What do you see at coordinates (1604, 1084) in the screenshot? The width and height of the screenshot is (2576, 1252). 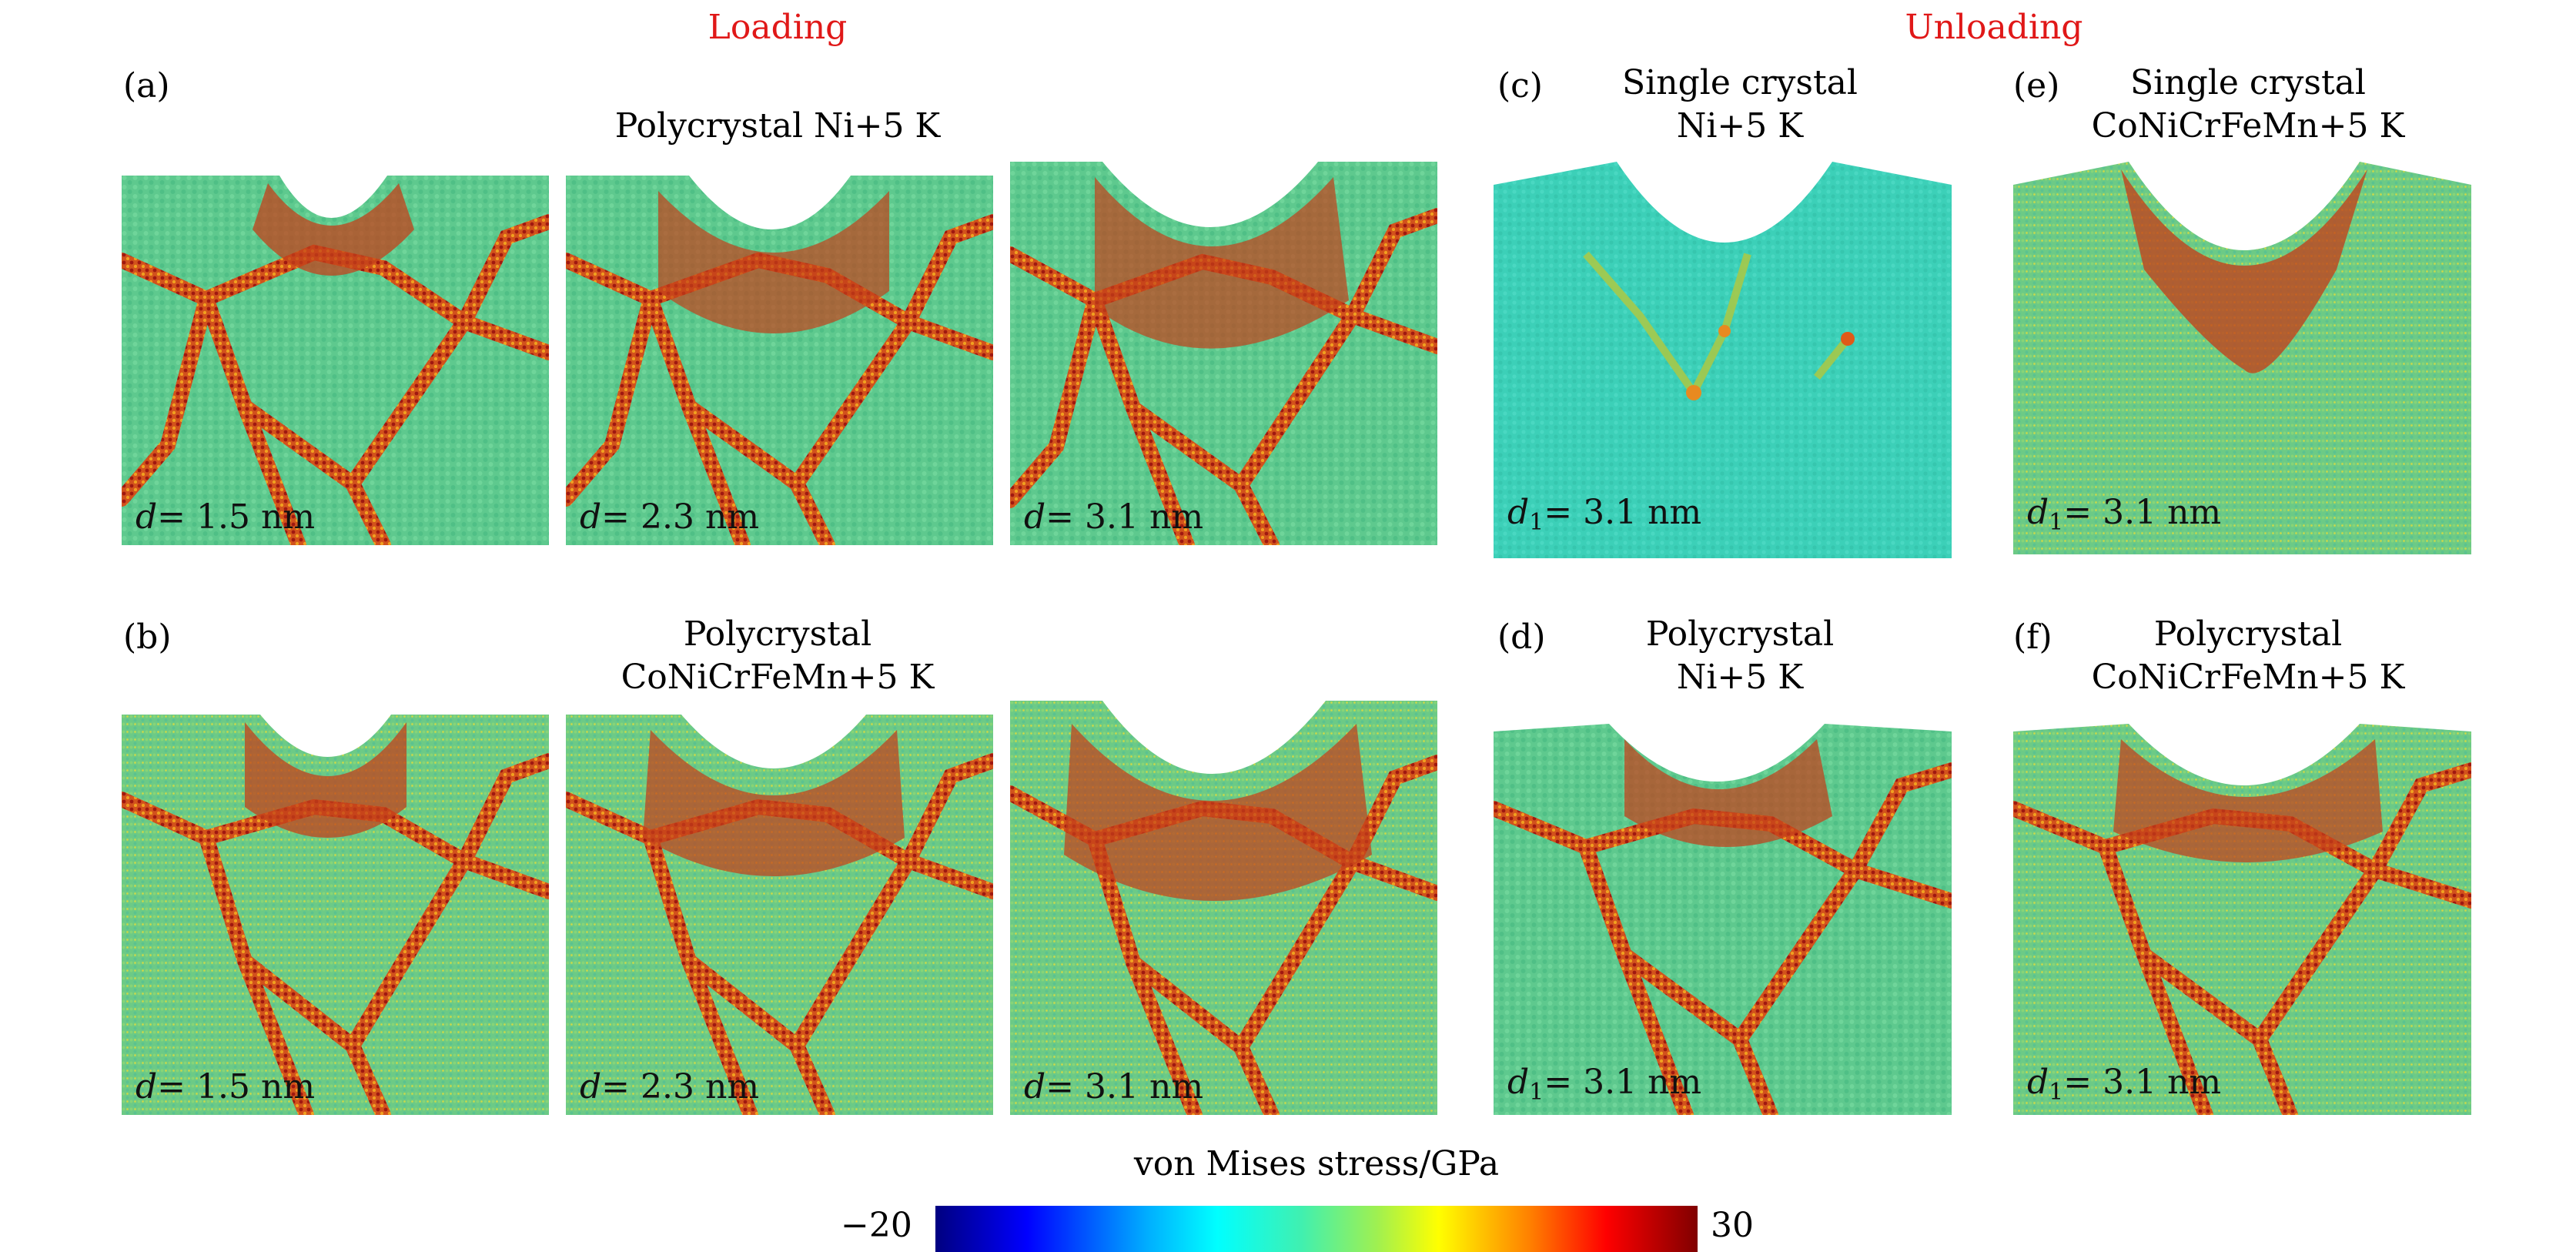 I see `panel-d-depth: d1= 3.1 nm` at bounding box center [1604, 1084].